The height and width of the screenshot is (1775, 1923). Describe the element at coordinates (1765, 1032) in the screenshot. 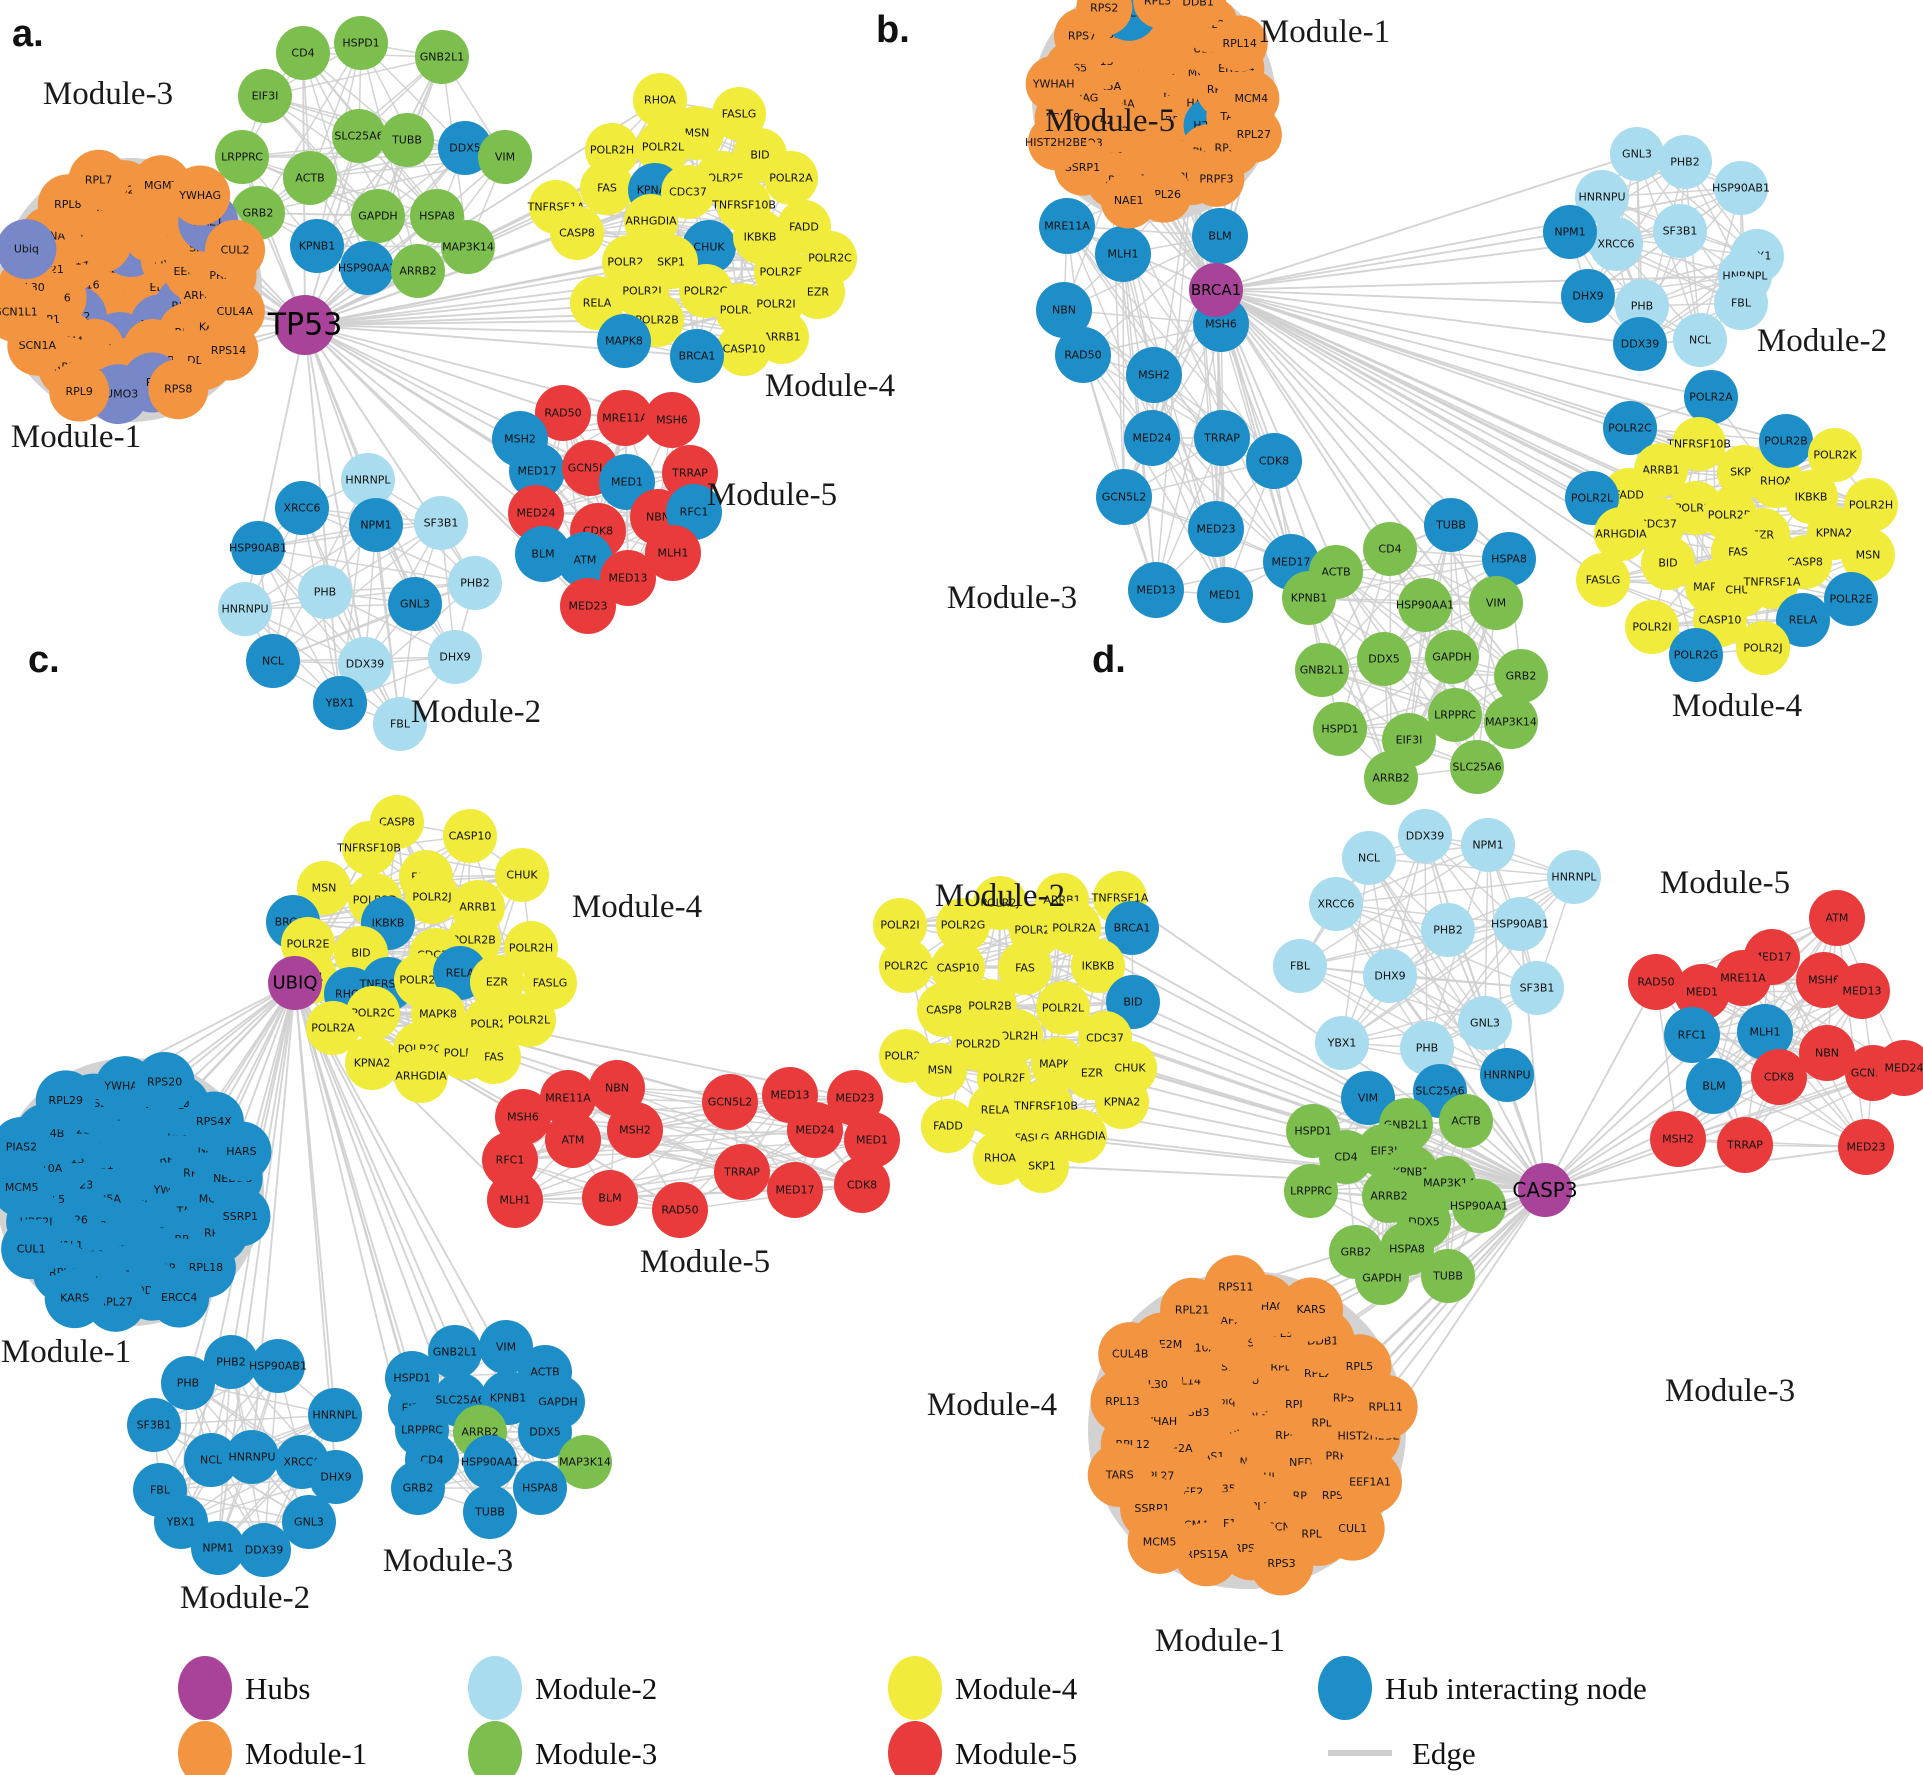

I see `gene-label: MLH1` at that location.